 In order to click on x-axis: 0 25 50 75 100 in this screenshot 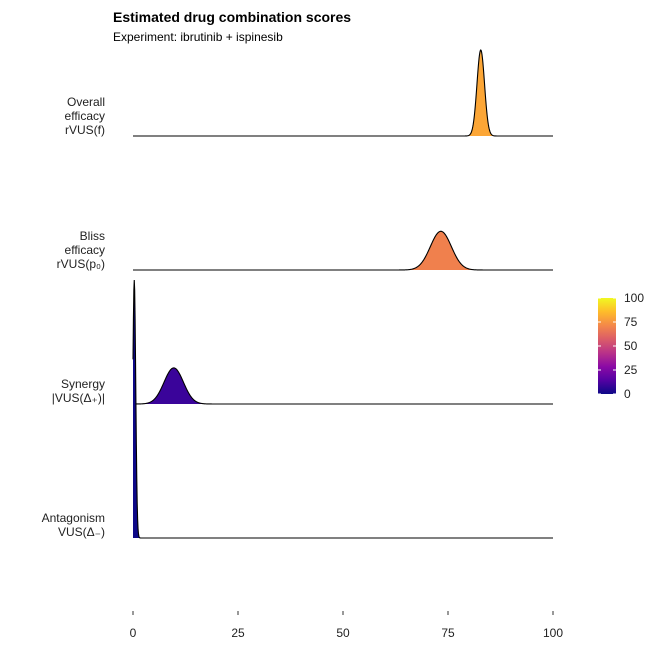, I will do `click(346, 625)`.